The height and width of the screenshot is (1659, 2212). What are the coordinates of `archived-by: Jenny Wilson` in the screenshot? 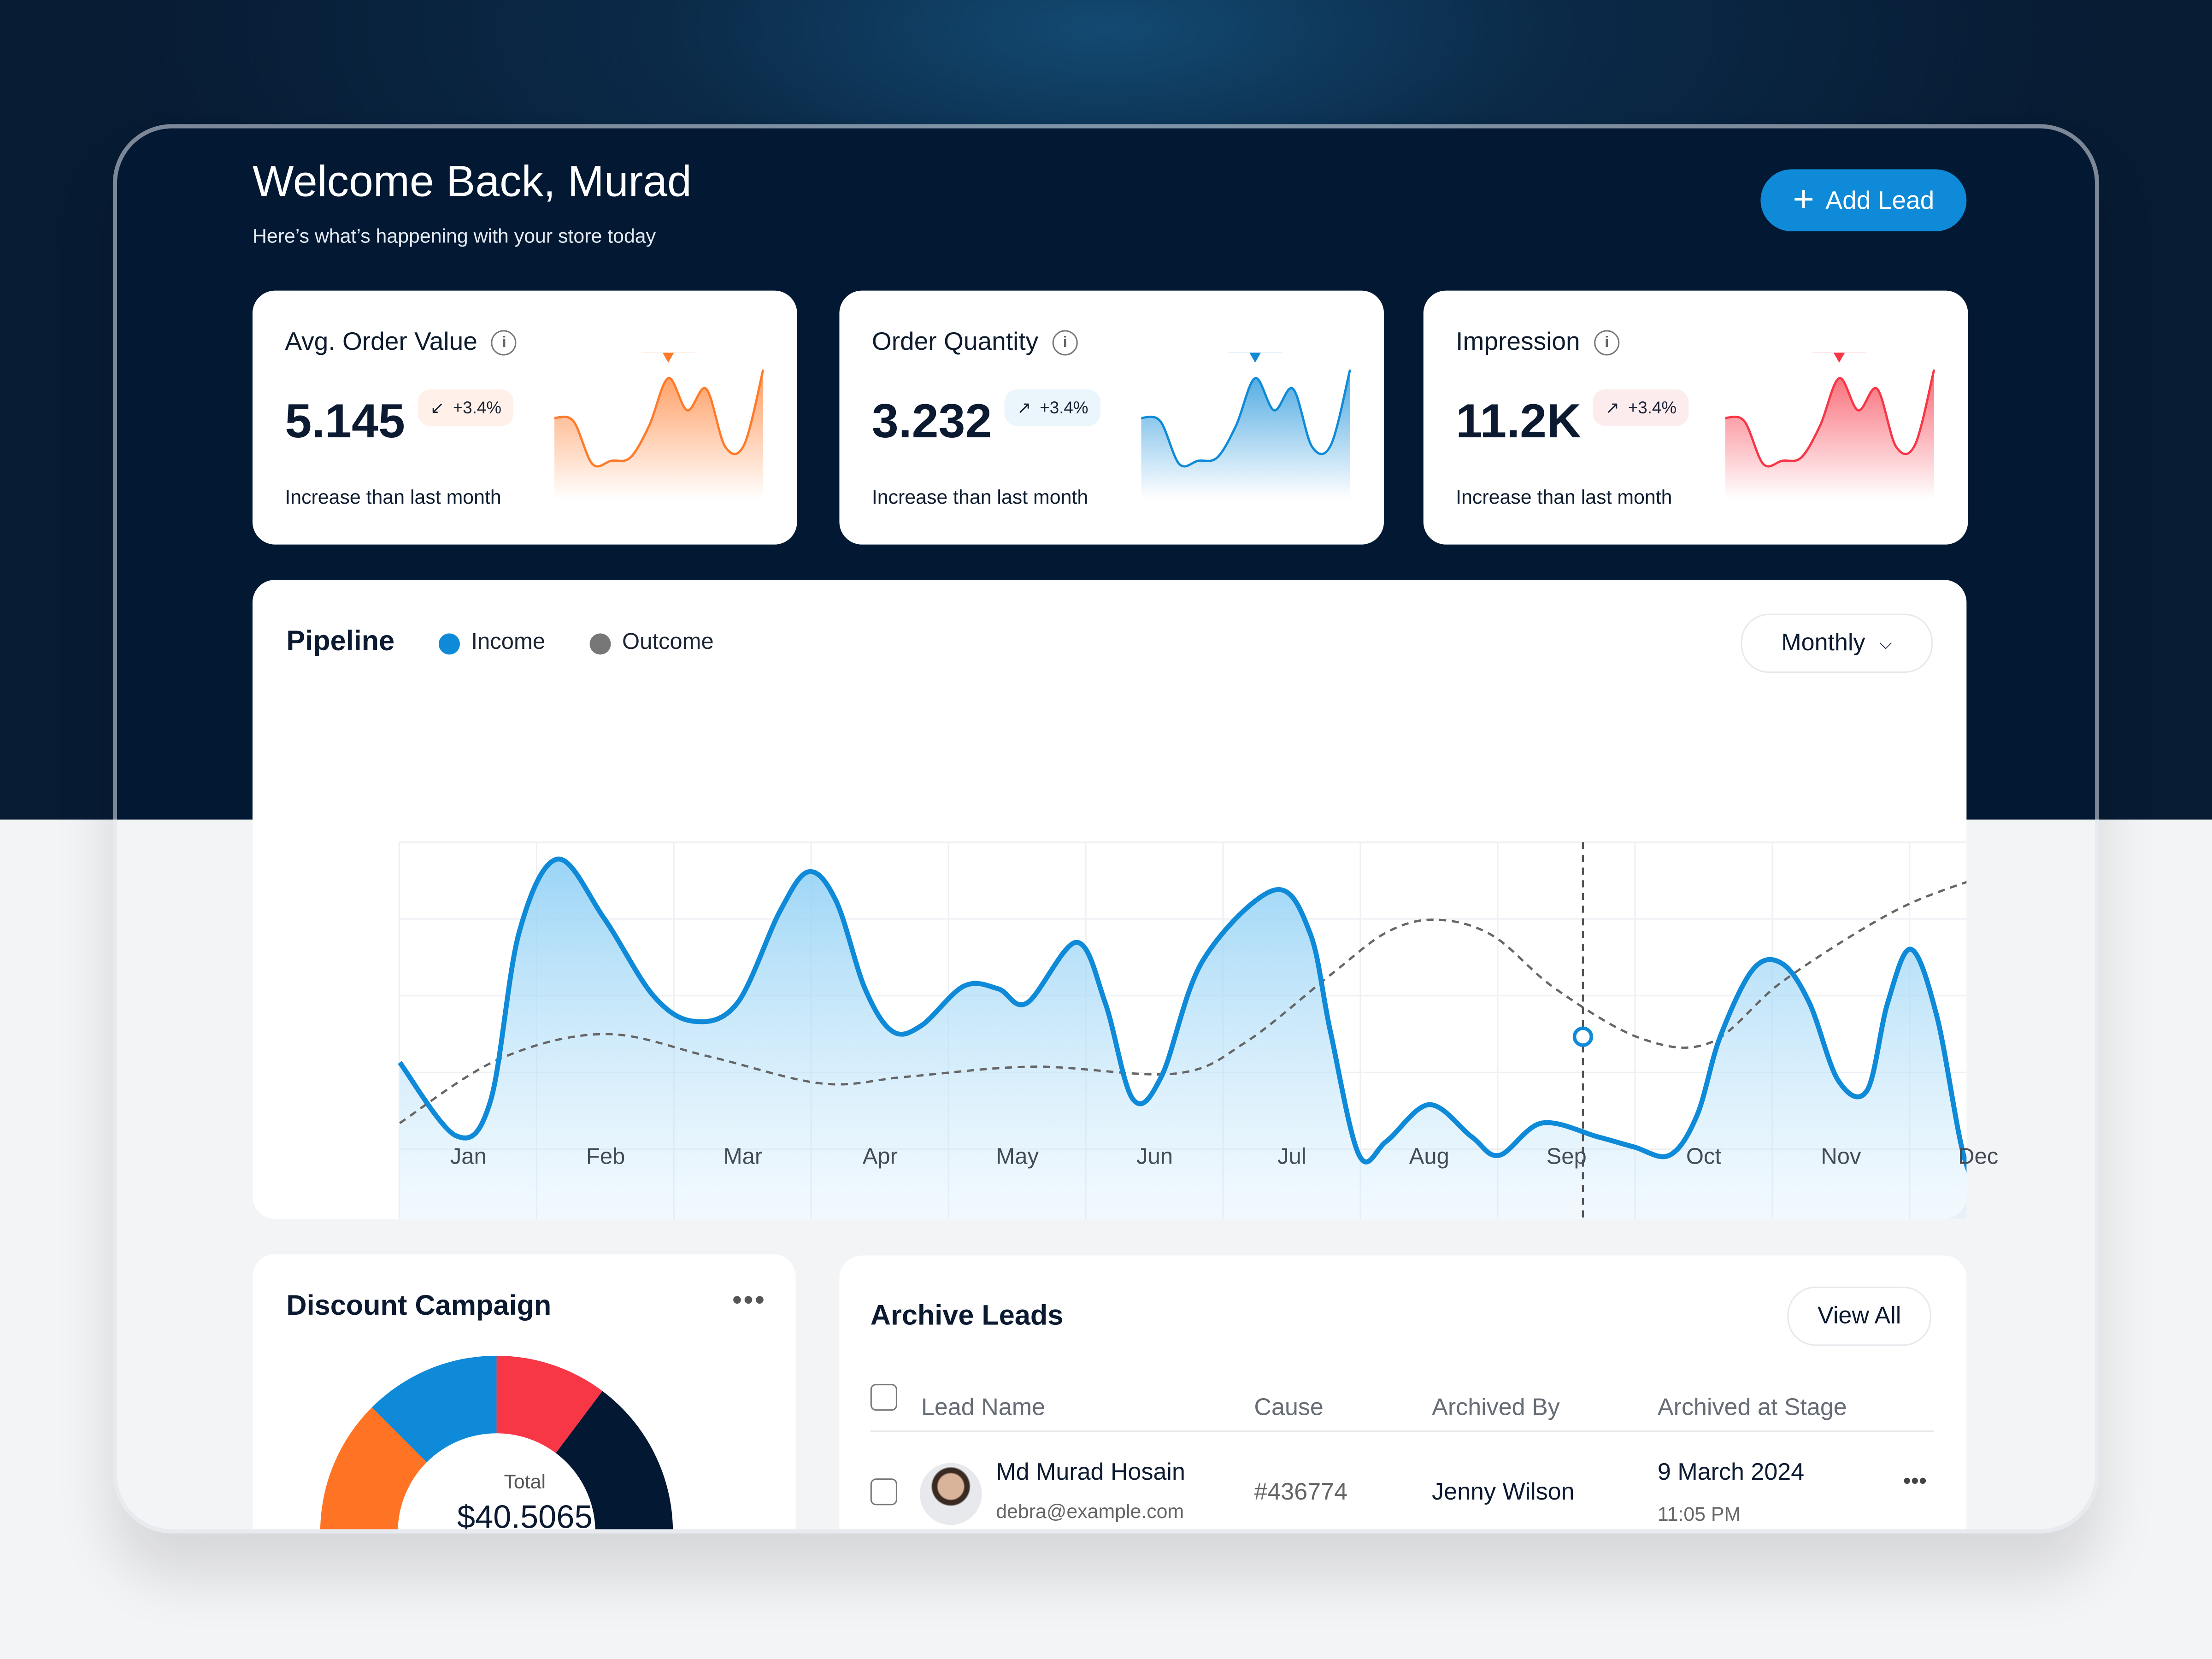 It's located at (1503, 1492).